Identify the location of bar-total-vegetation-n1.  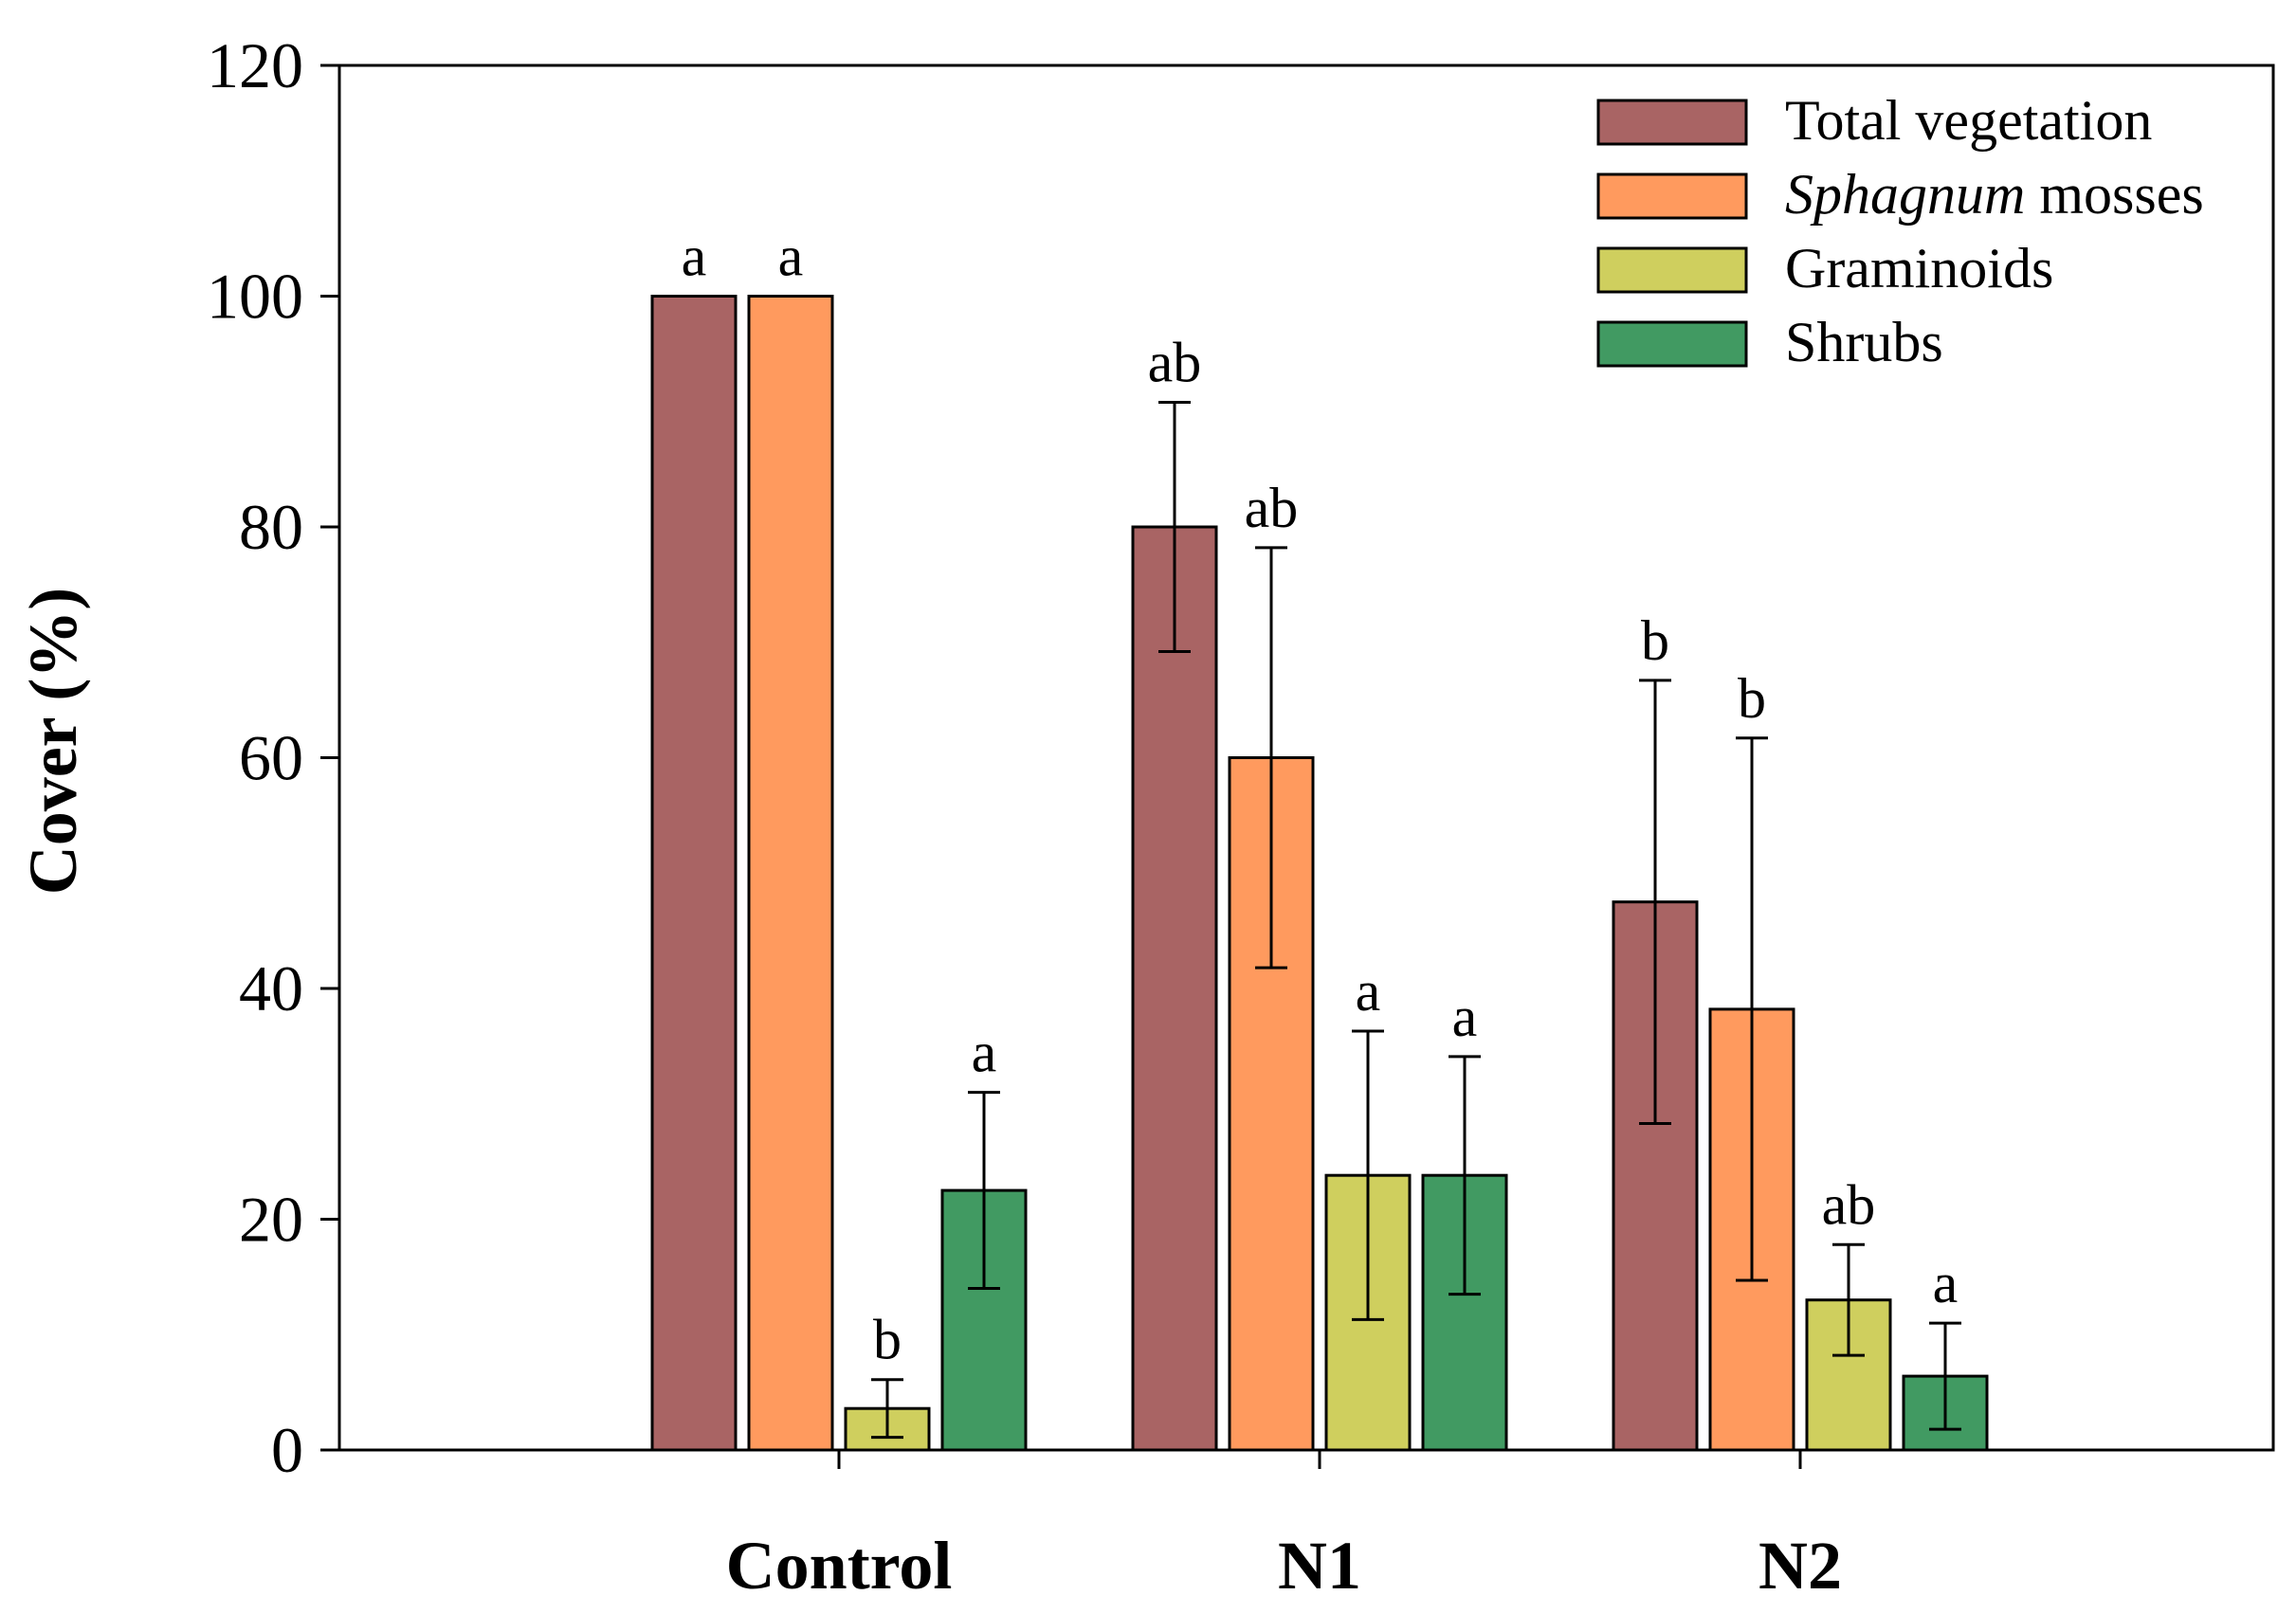
(1174, 988).